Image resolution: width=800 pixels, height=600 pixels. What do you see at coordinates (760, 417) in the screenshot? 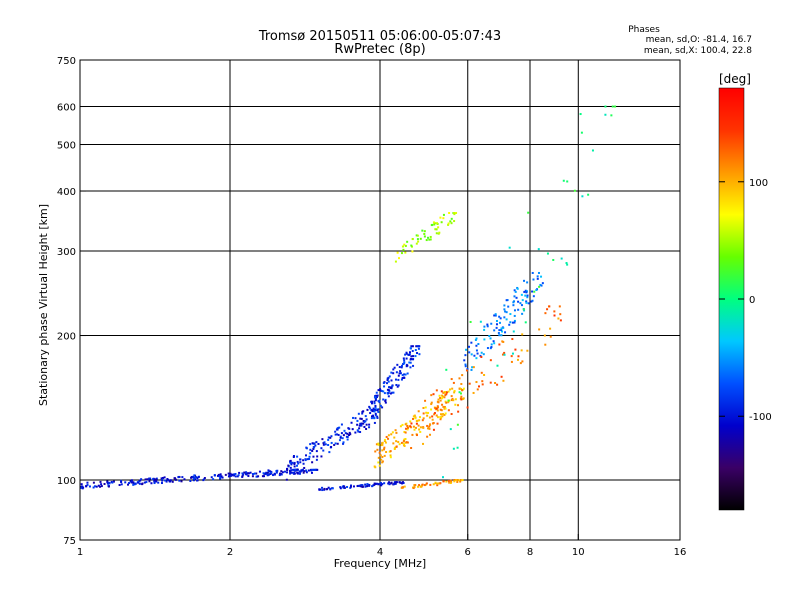
I see `colorbar-tick-label: -100` at bounding box center [760, 417].